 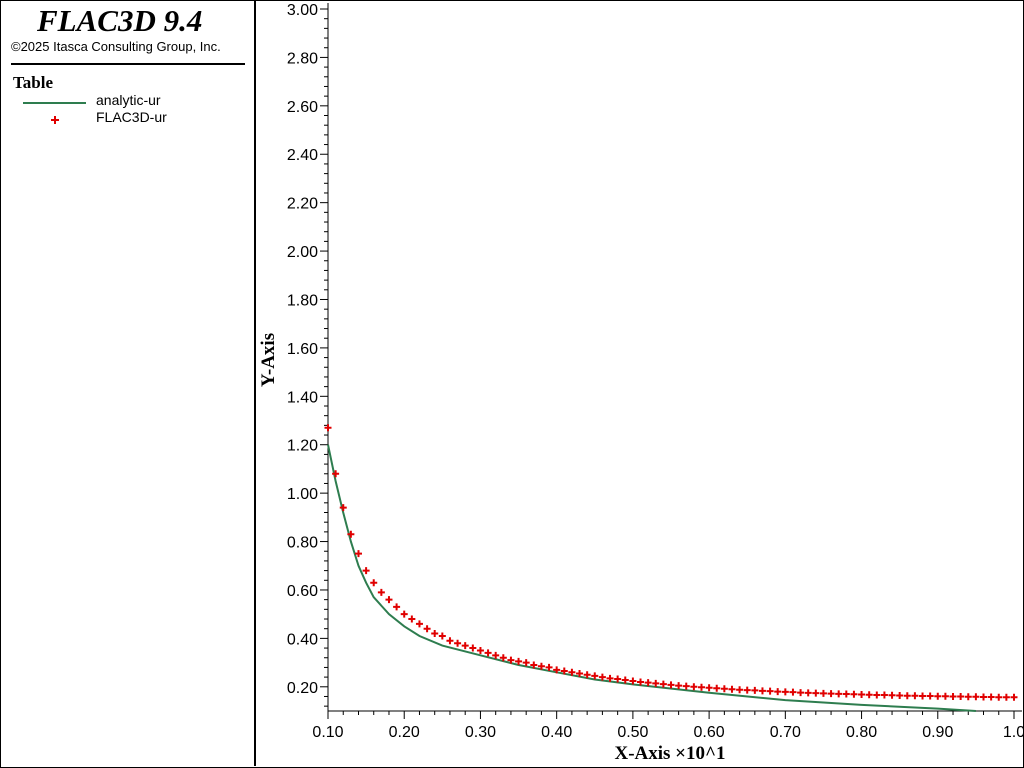 What do you see at coordinates (556, 732) in the screenshot?
I see `x-tick-label: 0.40` at bounding box center [556, 732].